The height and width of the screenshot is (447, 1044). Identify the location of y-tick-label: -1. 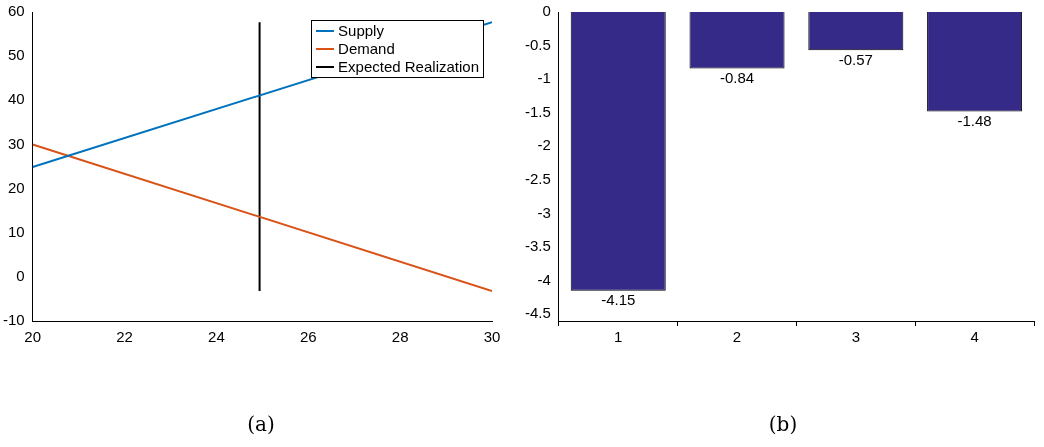
(544, 78).